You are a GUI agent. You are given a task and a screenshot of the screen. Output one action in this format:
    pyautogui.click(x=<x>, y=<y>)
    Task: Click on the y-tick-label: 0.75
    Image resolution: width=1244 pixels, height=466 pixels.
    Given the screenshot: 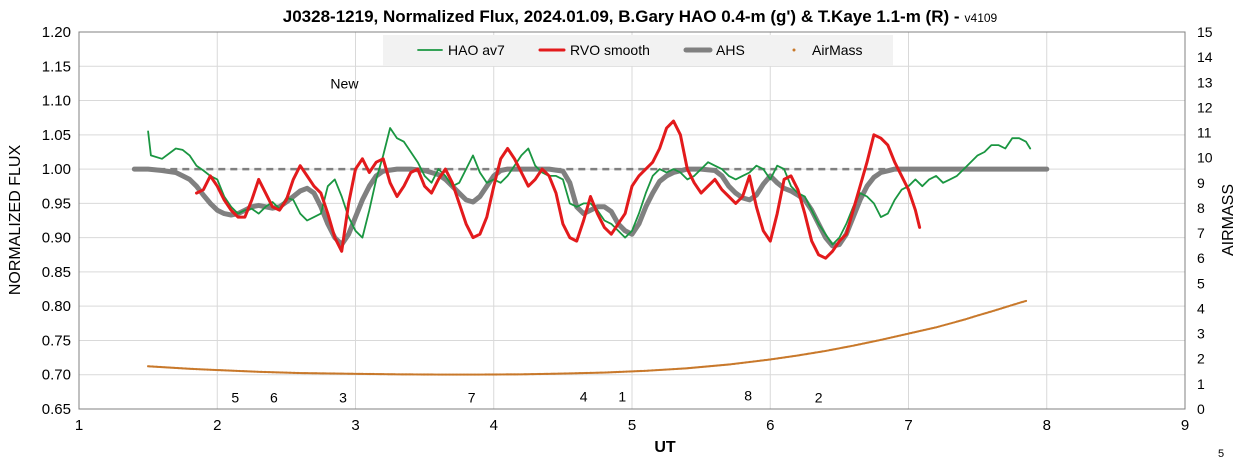 What is the action you would take?
    pyautogui.click(x=56, y=340)
    